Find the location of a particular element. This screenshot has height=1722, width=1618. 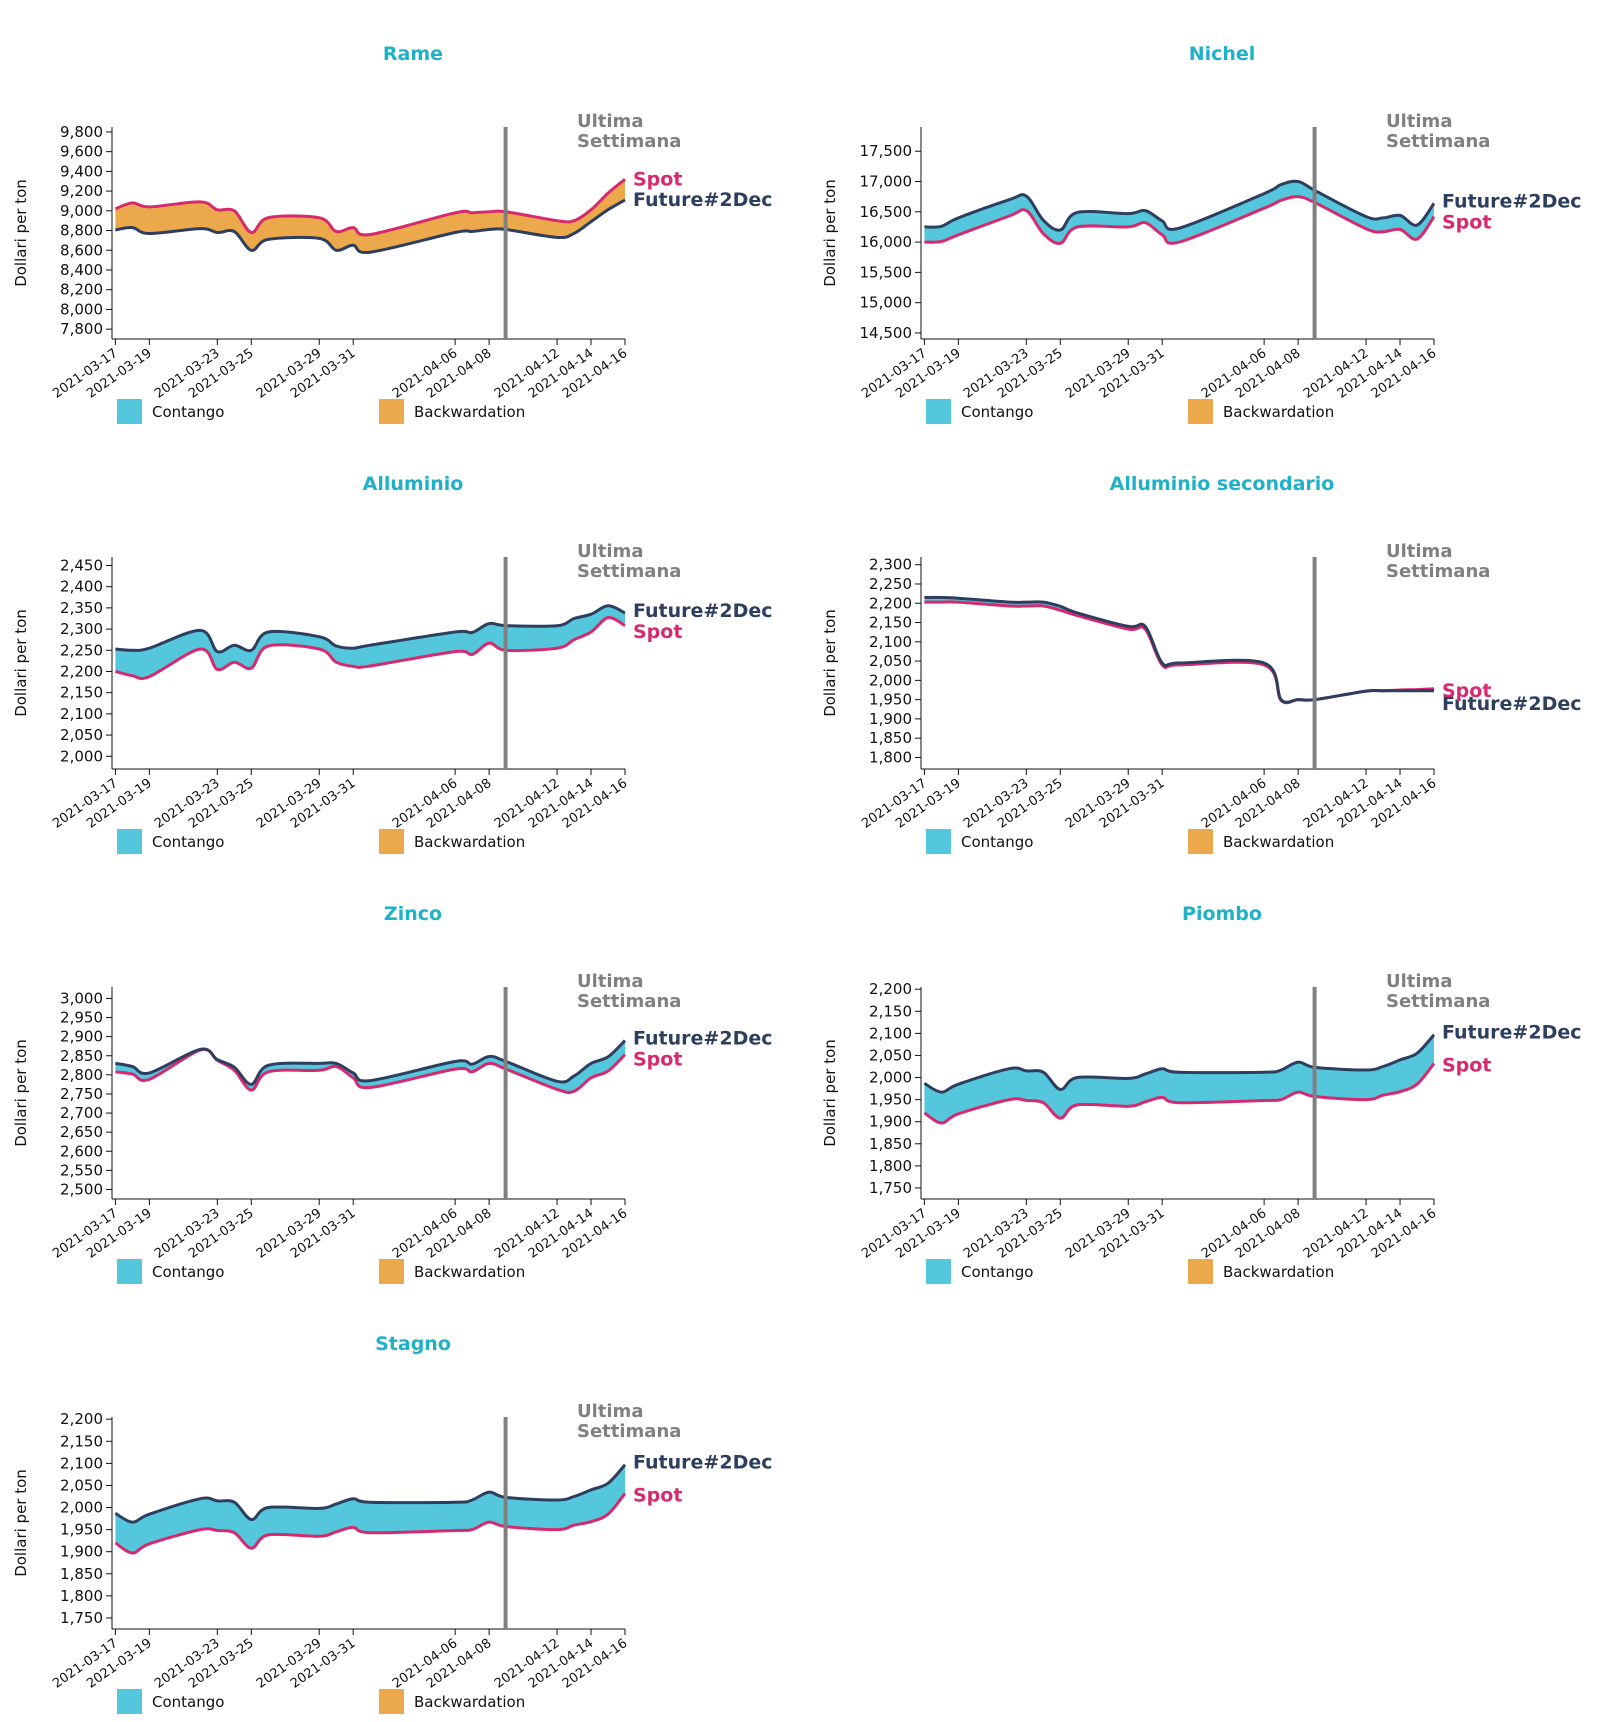

chart-title: Alluminio is located at coordinates (413, 484).